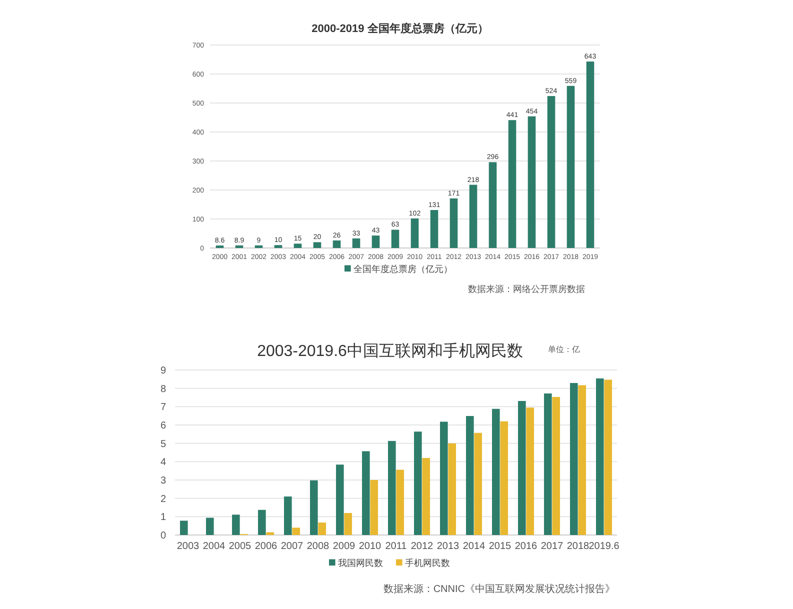  I want to click on chart-title: 2000-2019 全国年度总票房（亿元）, so click(400, 28).